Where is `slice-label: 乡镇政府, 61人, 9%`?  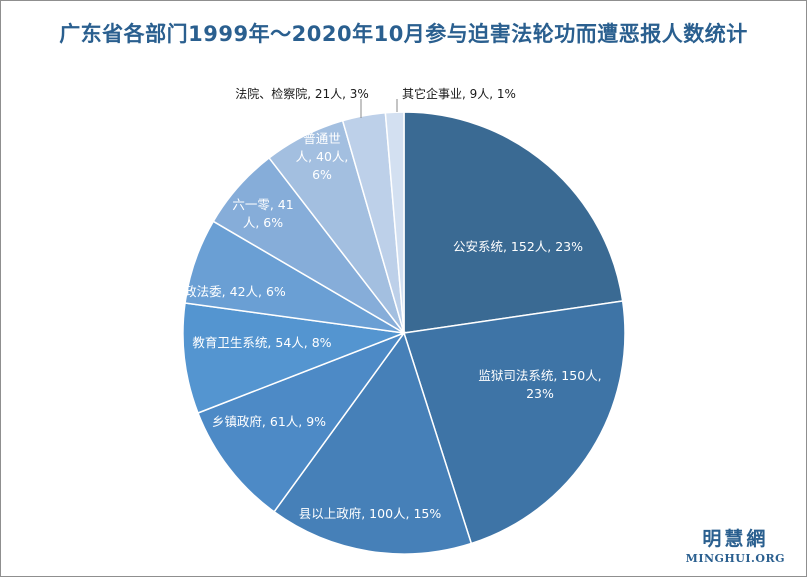 slice-label: 乡镇政府, 61人, 9% is located at coordinates (269, 421).